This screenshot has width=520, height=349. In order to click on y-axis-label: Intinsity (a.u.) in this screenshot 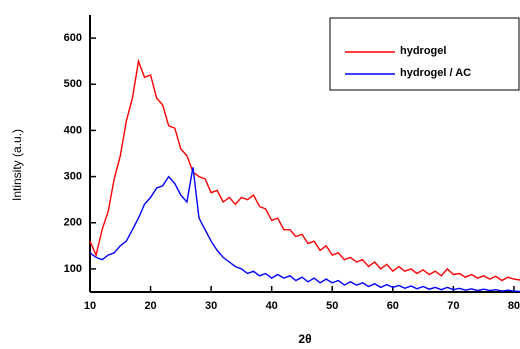, I will do `click(17, 165)`.